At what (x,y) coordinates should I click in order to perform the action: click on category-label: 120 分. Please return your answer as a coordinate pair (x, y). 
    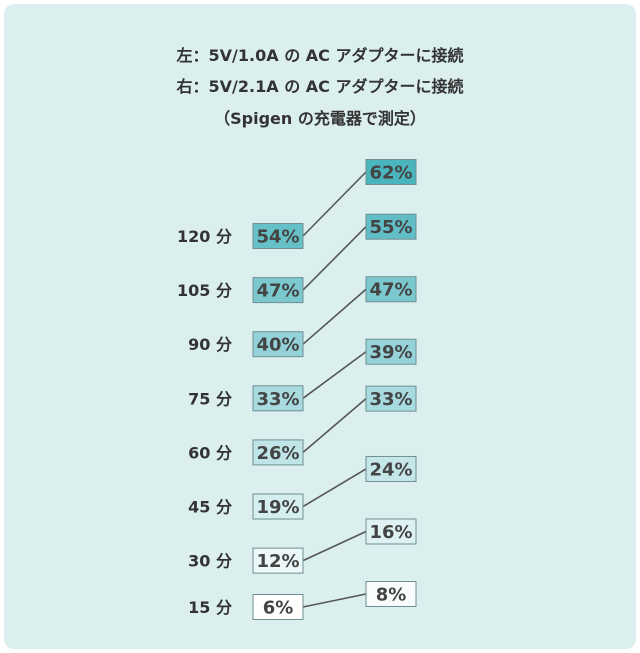
    Looking at the image, I should click on (204, 236).